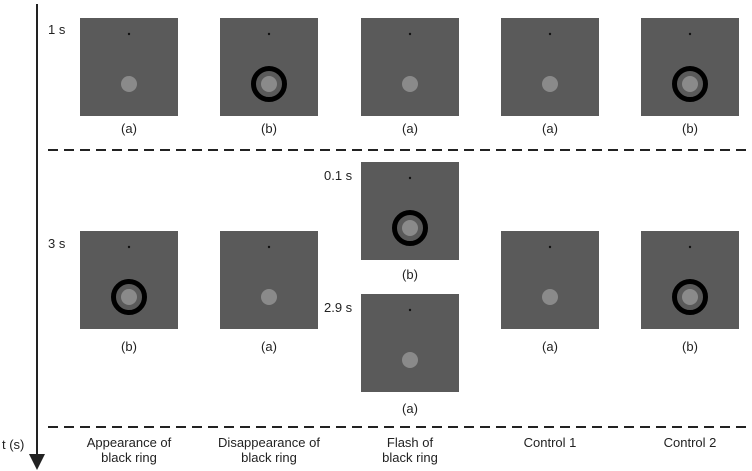  What do you see at coordinates (57, 243) in the screenshot?
I see `row-time-3s: 3 s` at bounding box center [57, 243].